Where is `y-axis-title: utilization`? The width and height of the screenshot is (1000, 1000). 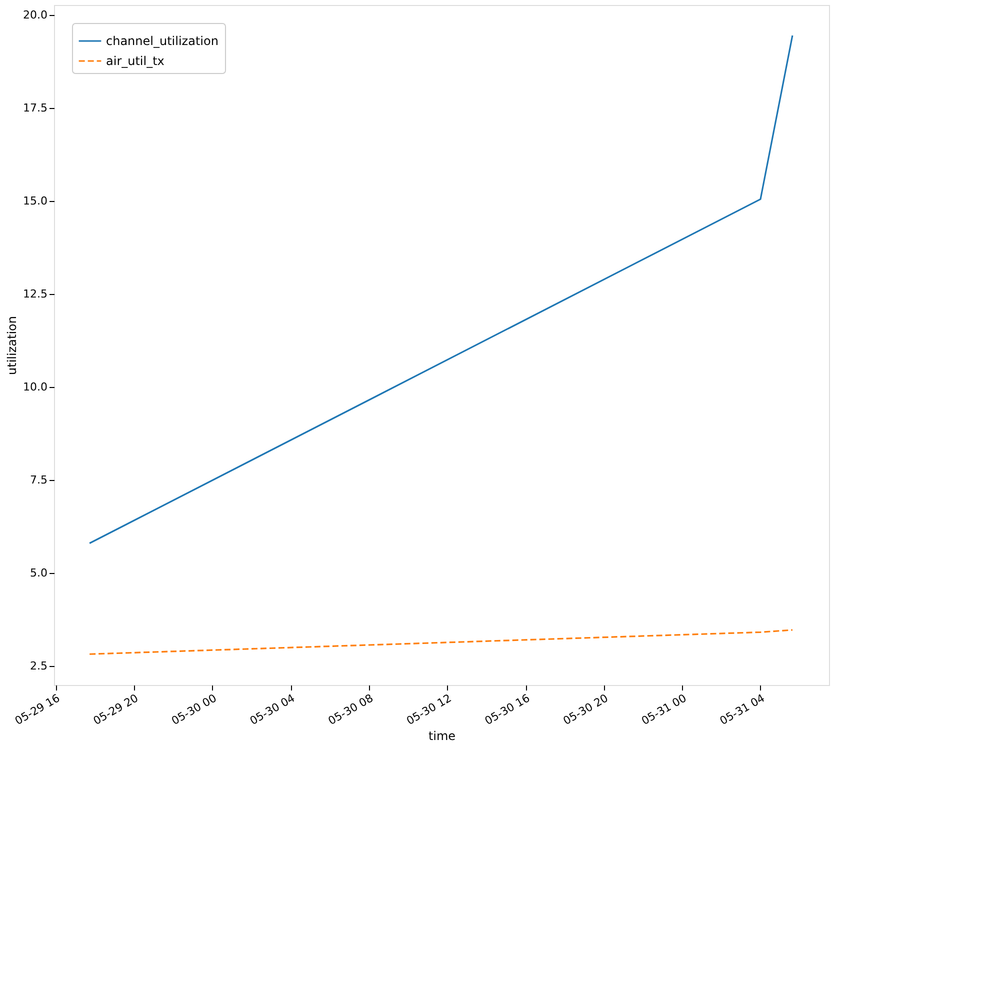
y-axis-title: utilization is located at coordinates (12, 345).